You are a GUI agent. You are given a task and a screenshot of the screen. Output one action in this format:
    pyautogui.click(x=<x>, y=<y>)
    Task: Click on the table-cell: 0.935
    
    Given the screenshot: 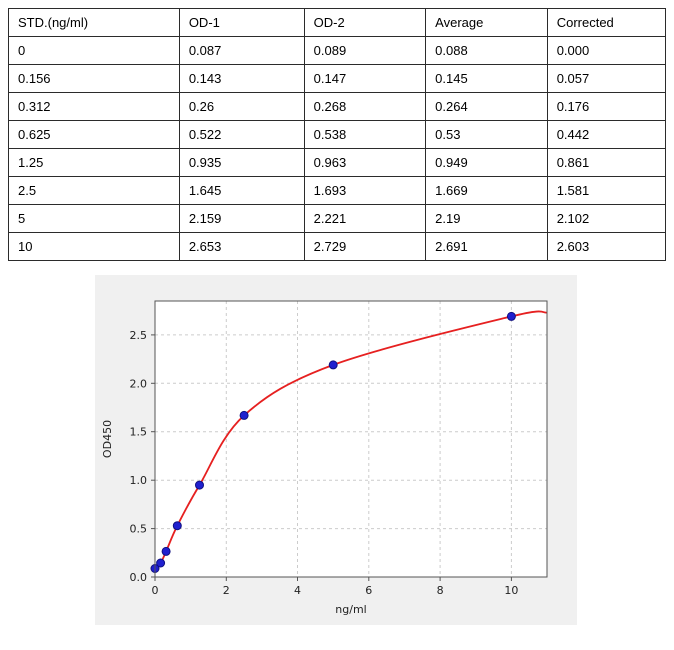 What is the action you would take?
    pyautogui.click(x=241, y=162)
    